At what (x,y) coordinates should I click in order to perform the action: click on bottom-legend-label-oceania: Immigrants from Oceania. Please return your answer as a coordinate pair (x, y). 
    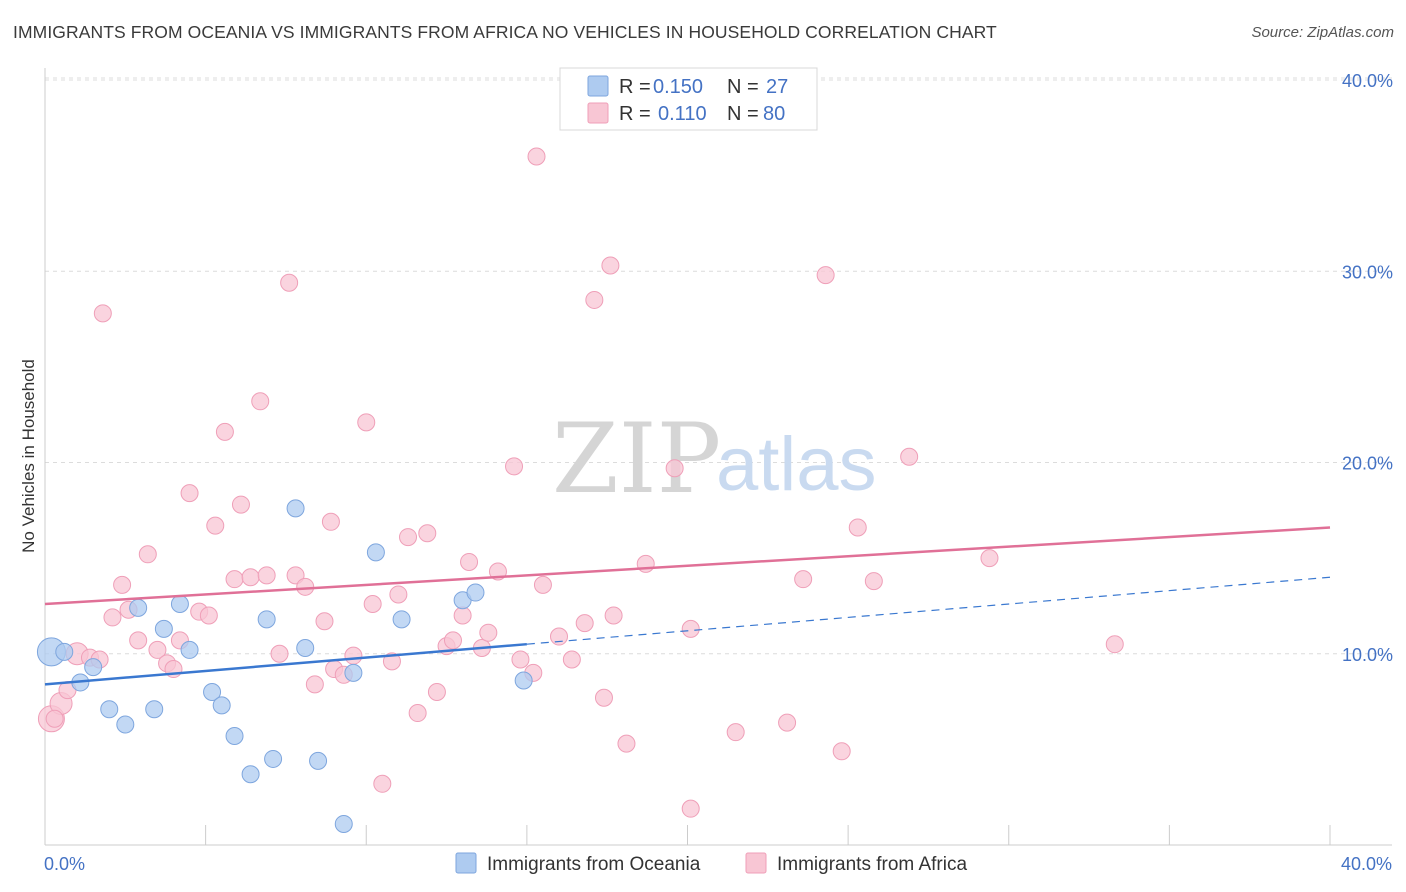
    Looking at the image, I should click on (594, 864).